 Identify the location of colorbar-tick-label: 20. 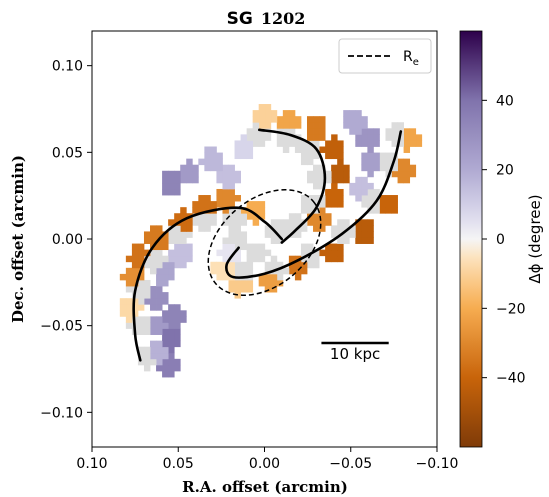
(505, 171).